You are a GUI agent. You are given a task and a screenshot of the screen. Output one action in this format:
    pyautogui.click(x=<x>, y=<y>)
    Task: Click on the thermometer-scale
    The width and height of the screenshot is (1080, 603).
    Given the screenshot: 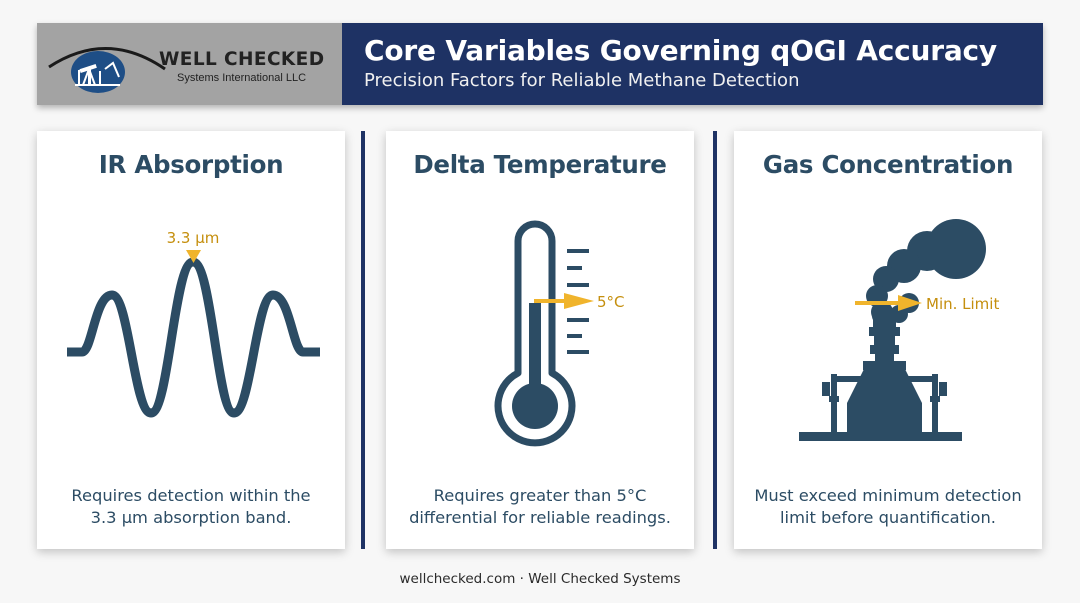 What is the action you would take?
    pyautogui.click(x=578, y=301)
    